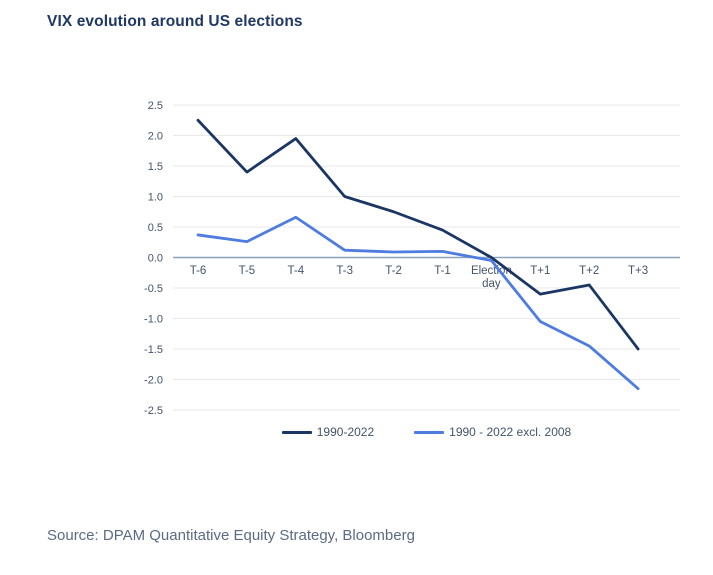 The width and height of the screenshot is (713, 575). Describe the element at coordinates (155, 258) in the screenshot. I see `y-tick-label: 0.0` at that location.